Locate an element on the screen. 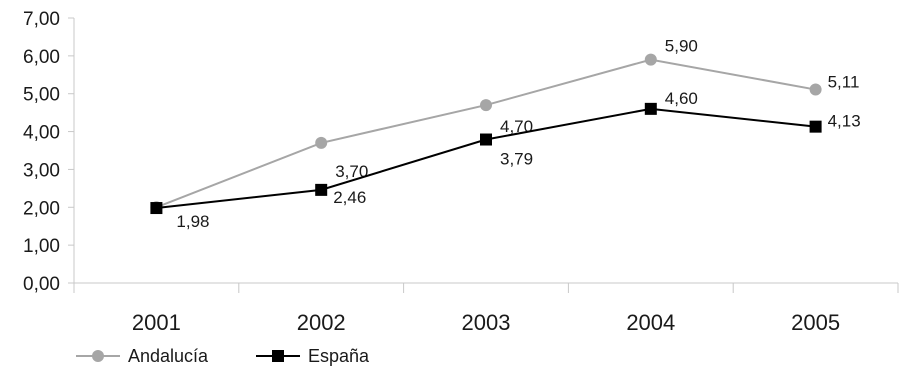  y-tick-label: 0,00 is located at coordinates (41, 284).